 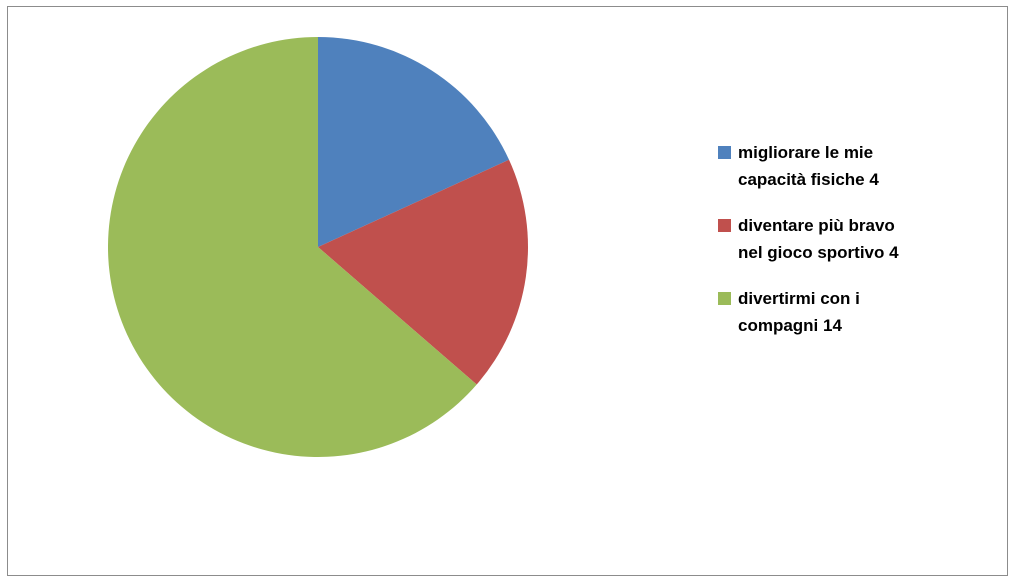 What do you see at coordinates (818, 239) in the screenshot?
I see `legend-label-2: diventare più bravo nel gioco sportivo 4` at bounding box center [818, 239].